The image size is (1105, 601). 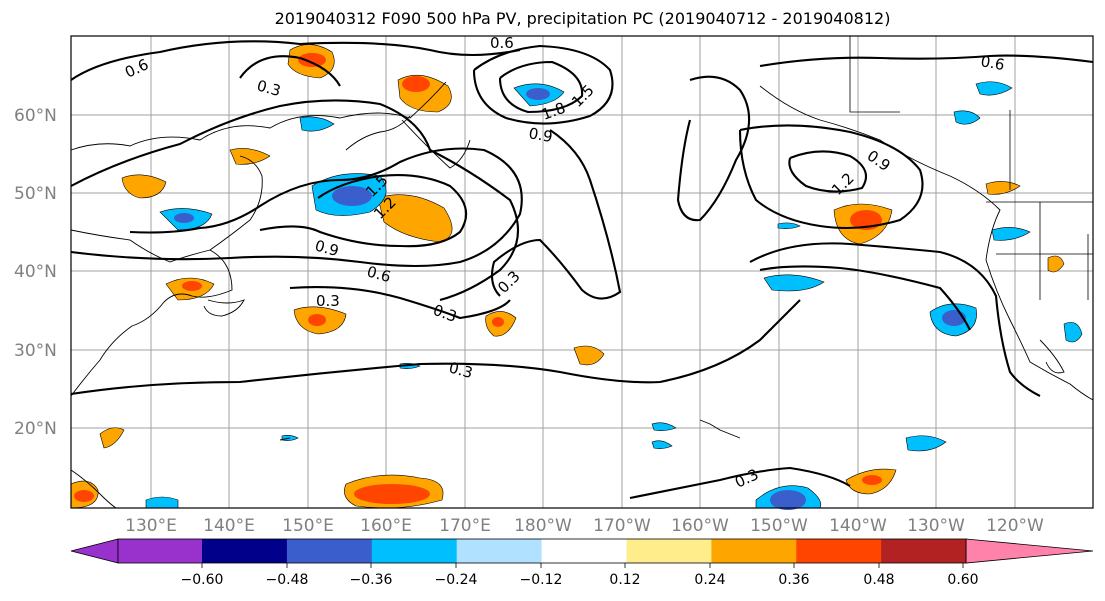 What do you see at coordinates (878, 580) in the screenshot?
I see `colorbar-tick-label: 0.48` at bounding box center [878, 580].